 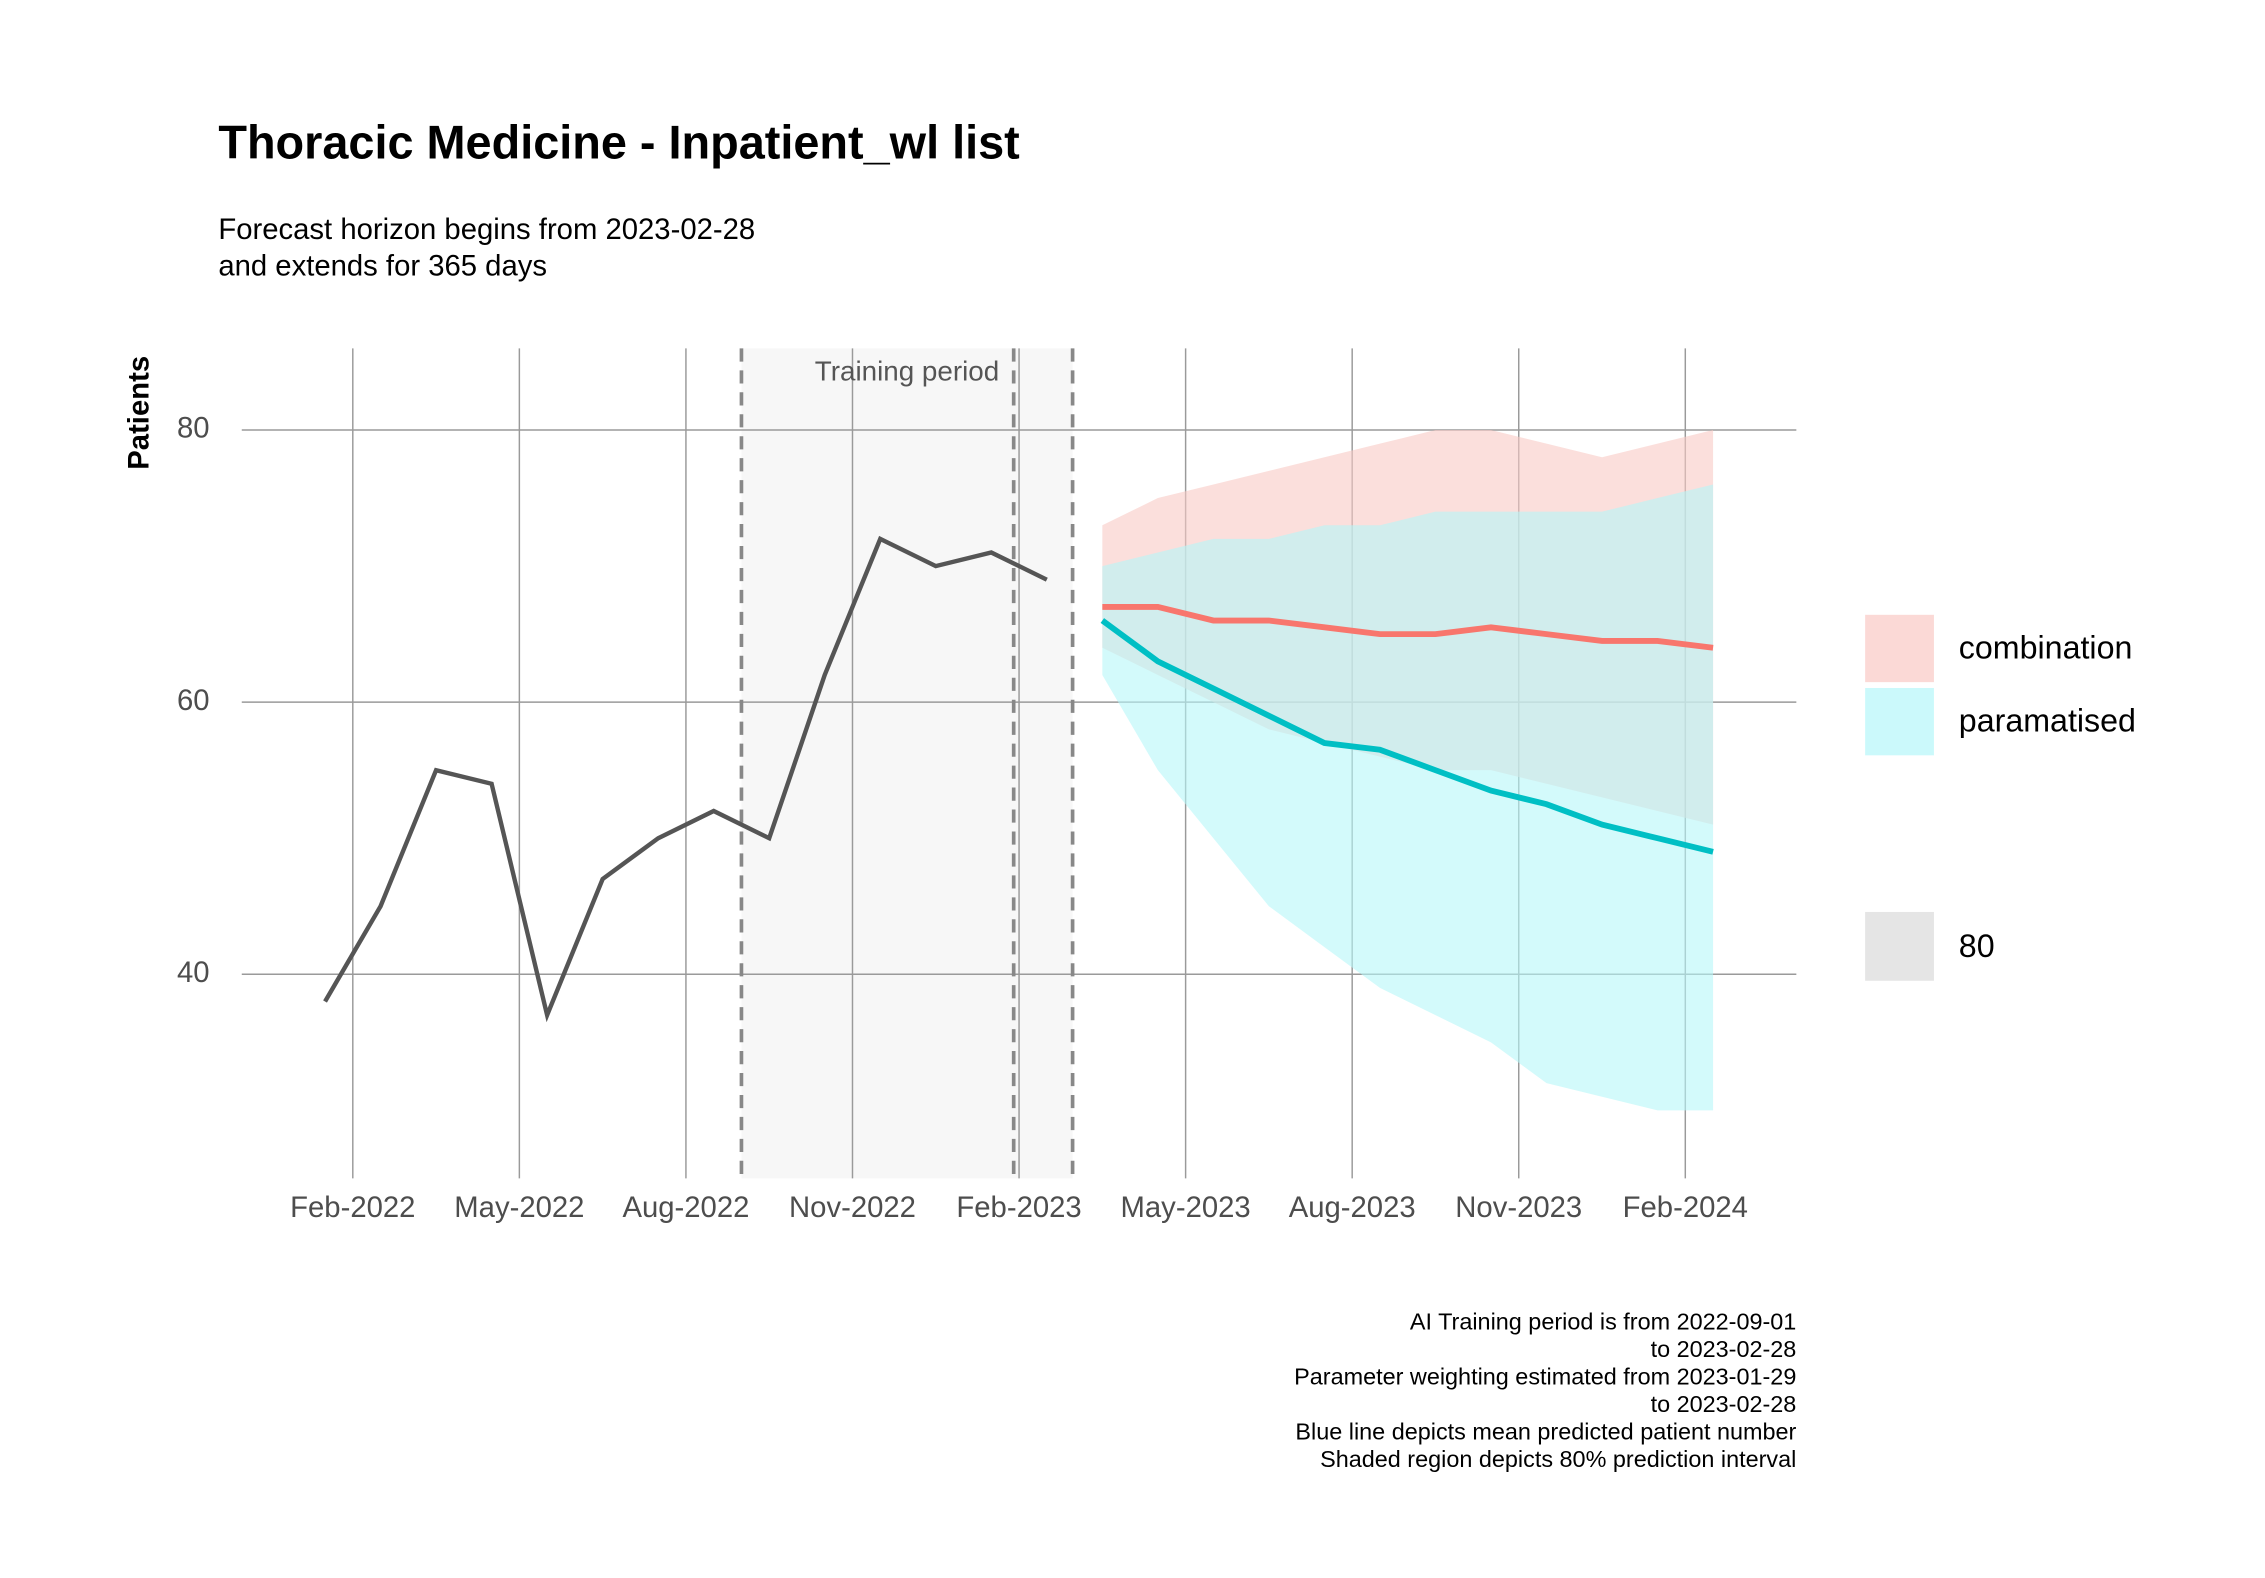 I want to click on y-tick-label: 60, so click(x=193, y=701).